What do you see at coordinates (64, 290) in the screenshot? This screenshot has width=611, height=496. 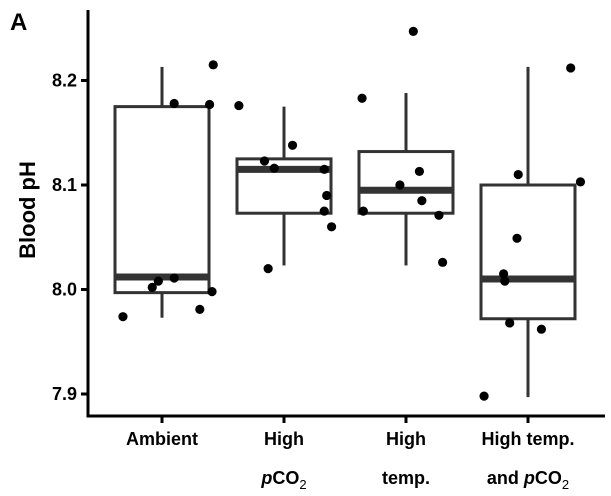 I see `y-tick-label: 8.0` at bounding box center [64, 290].